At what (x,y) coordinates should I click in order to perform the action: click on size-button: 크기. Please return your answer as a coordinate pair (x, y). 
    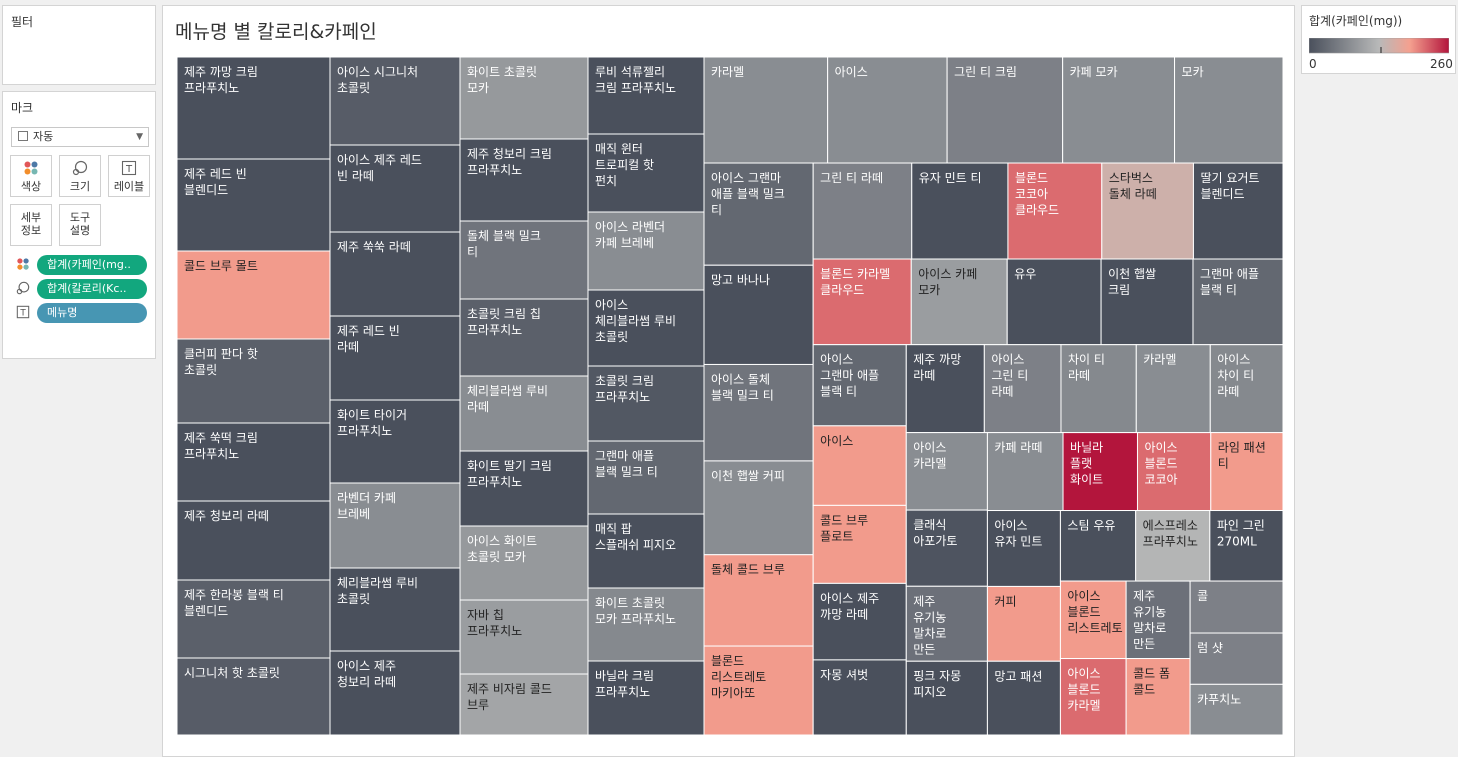
    Looking at the image, I should click on (80, 176).